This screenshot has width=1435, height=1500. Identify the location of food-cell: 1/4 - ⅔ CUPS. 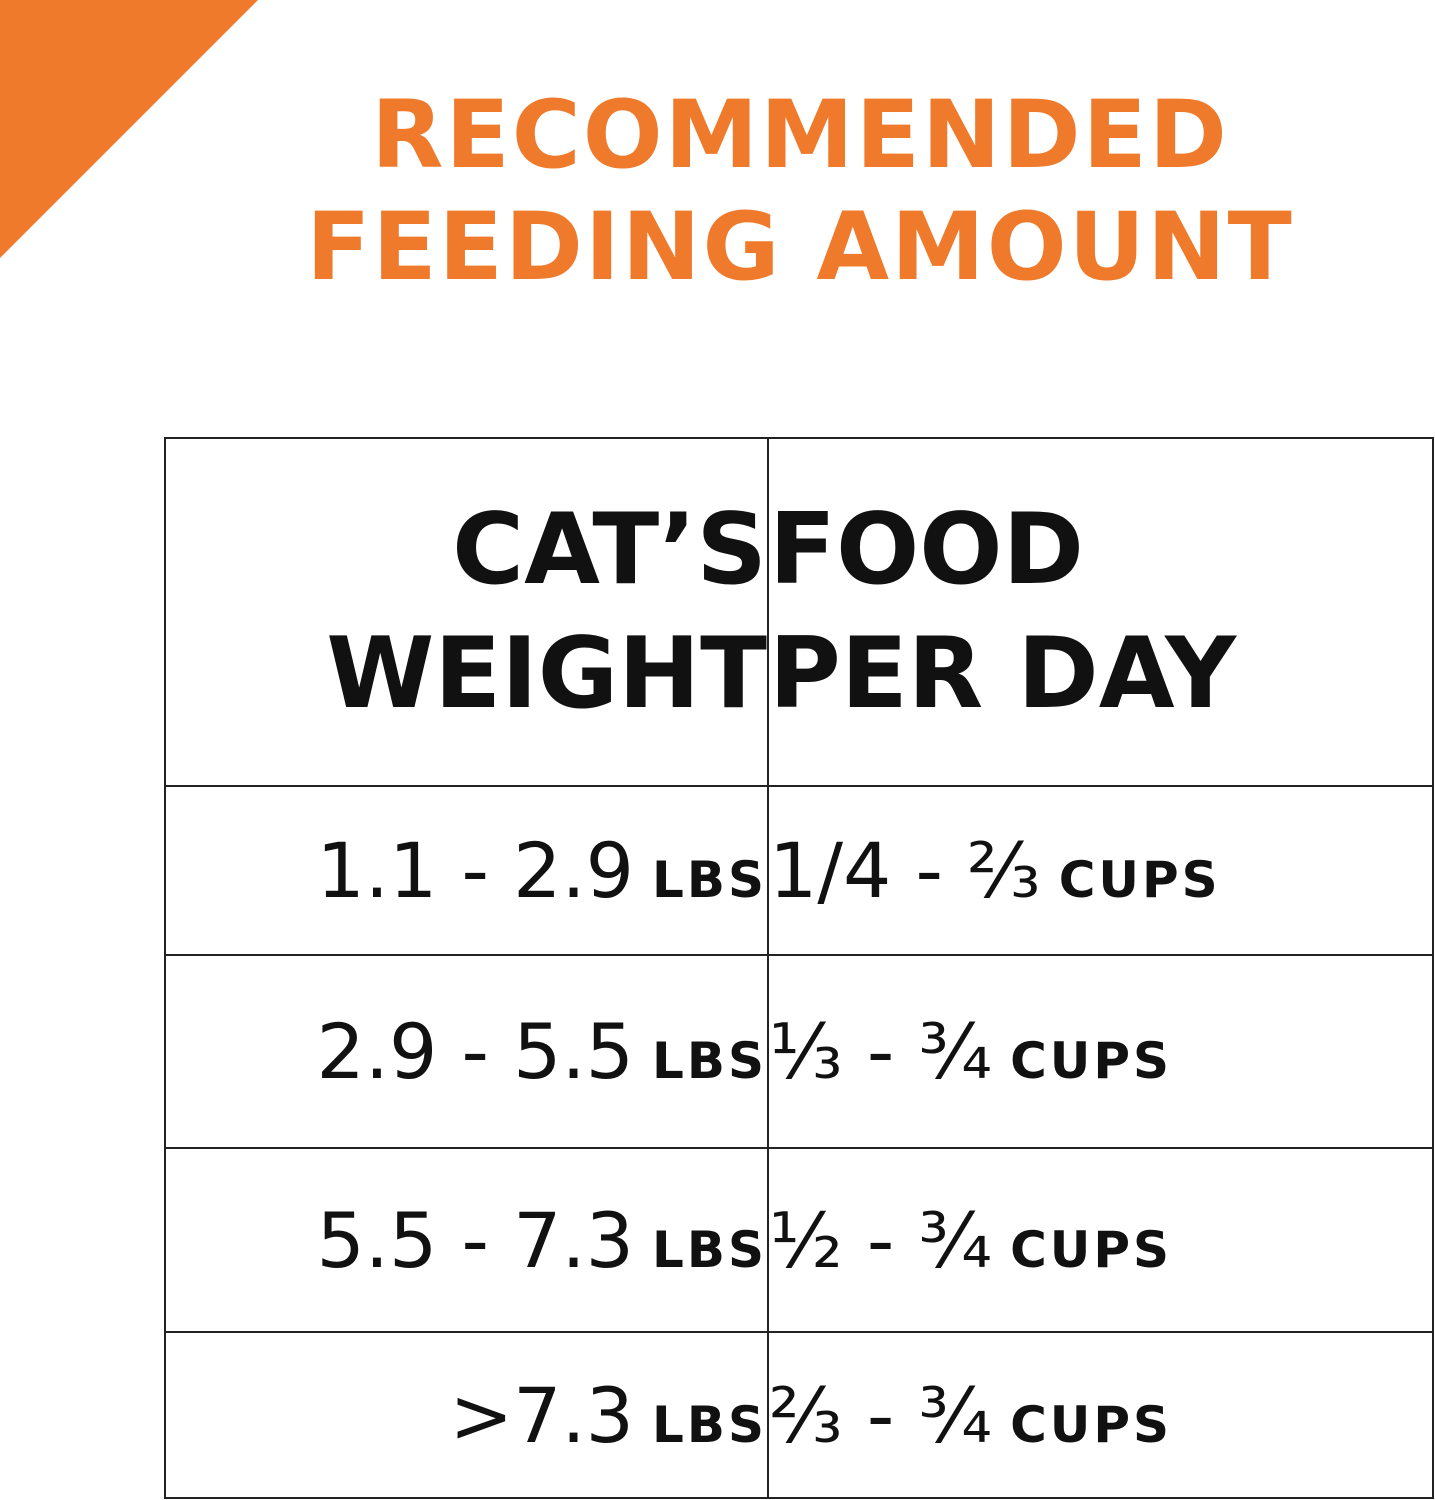
(1100, 870).